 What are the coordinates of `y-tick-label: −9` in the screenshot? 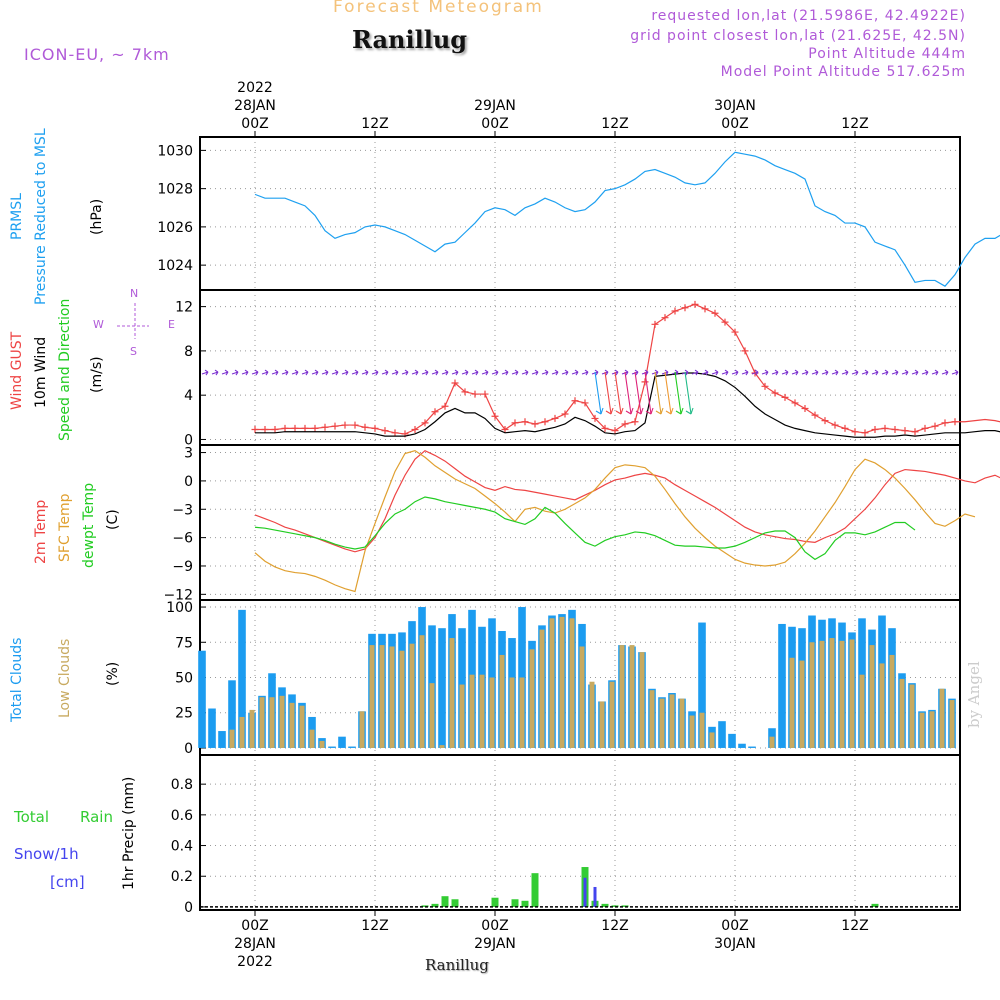 It's located at (182, 567).